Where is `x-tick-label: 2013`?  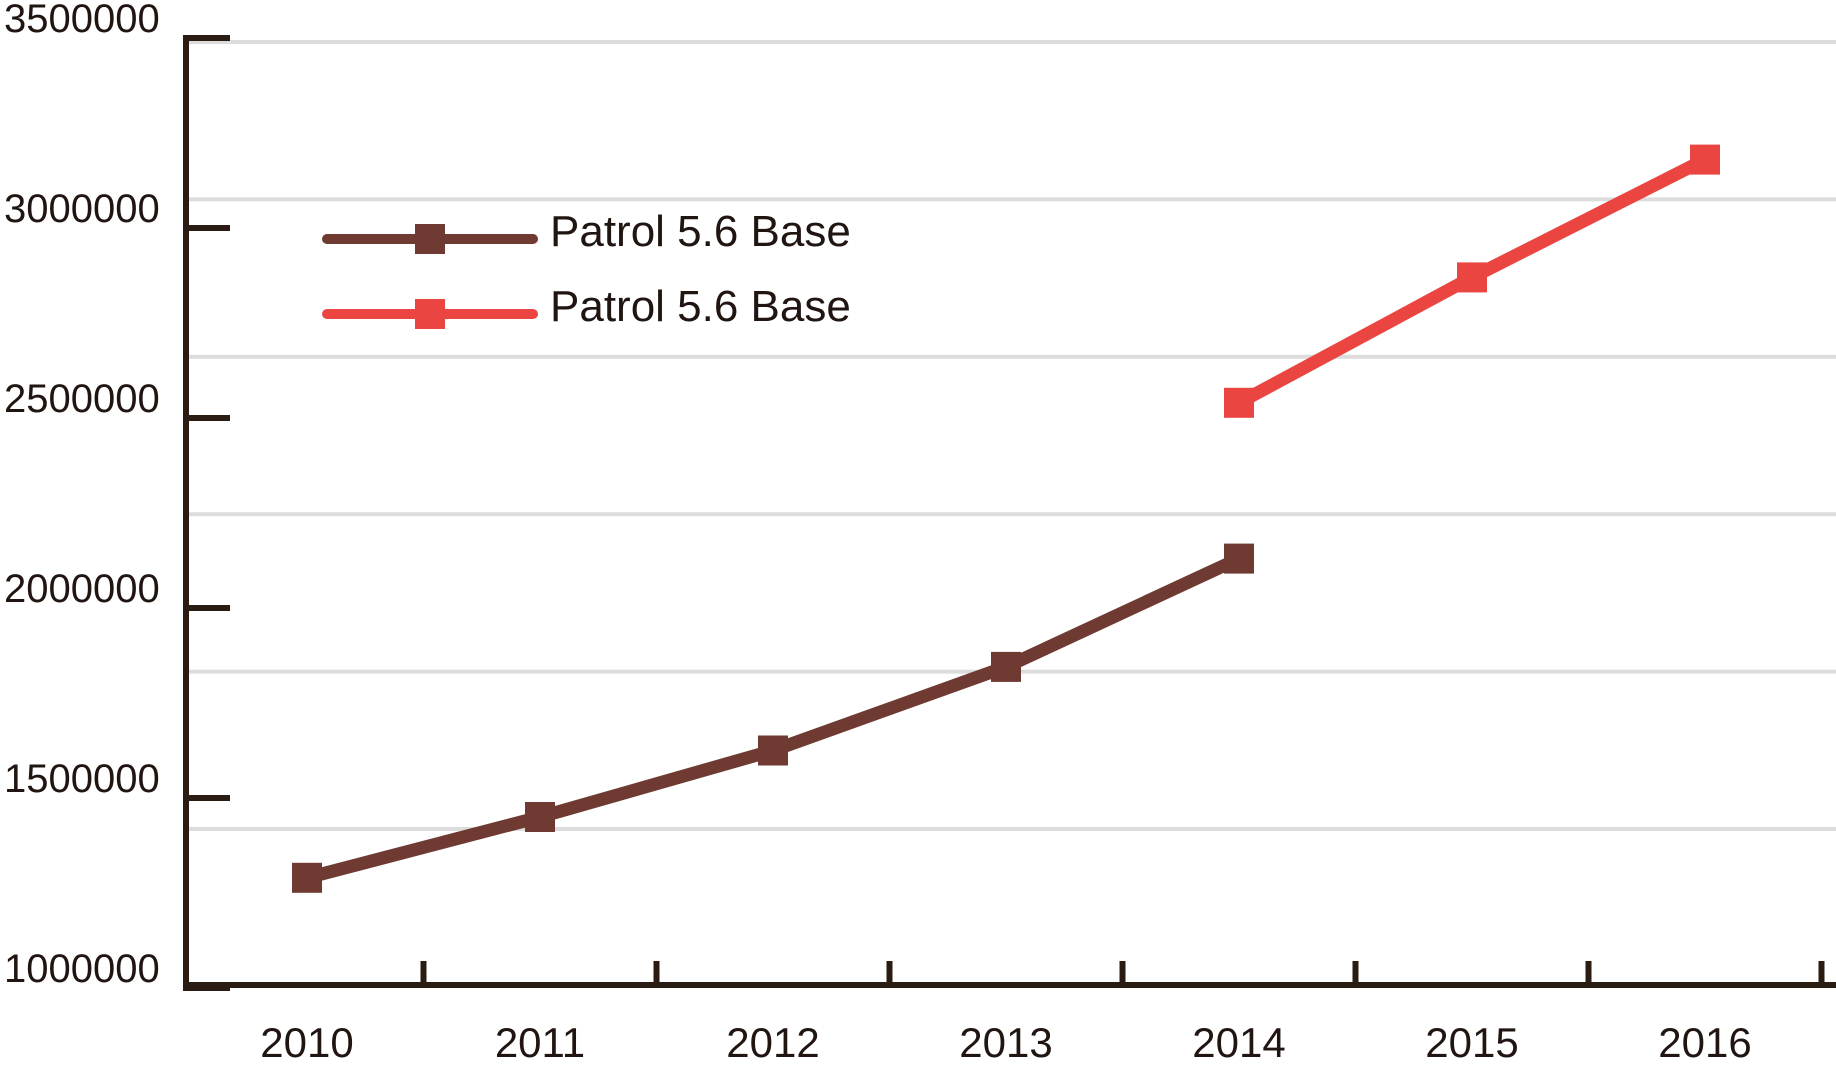
x-tick-label: 2013 is located at coordinates (1006, 1042).